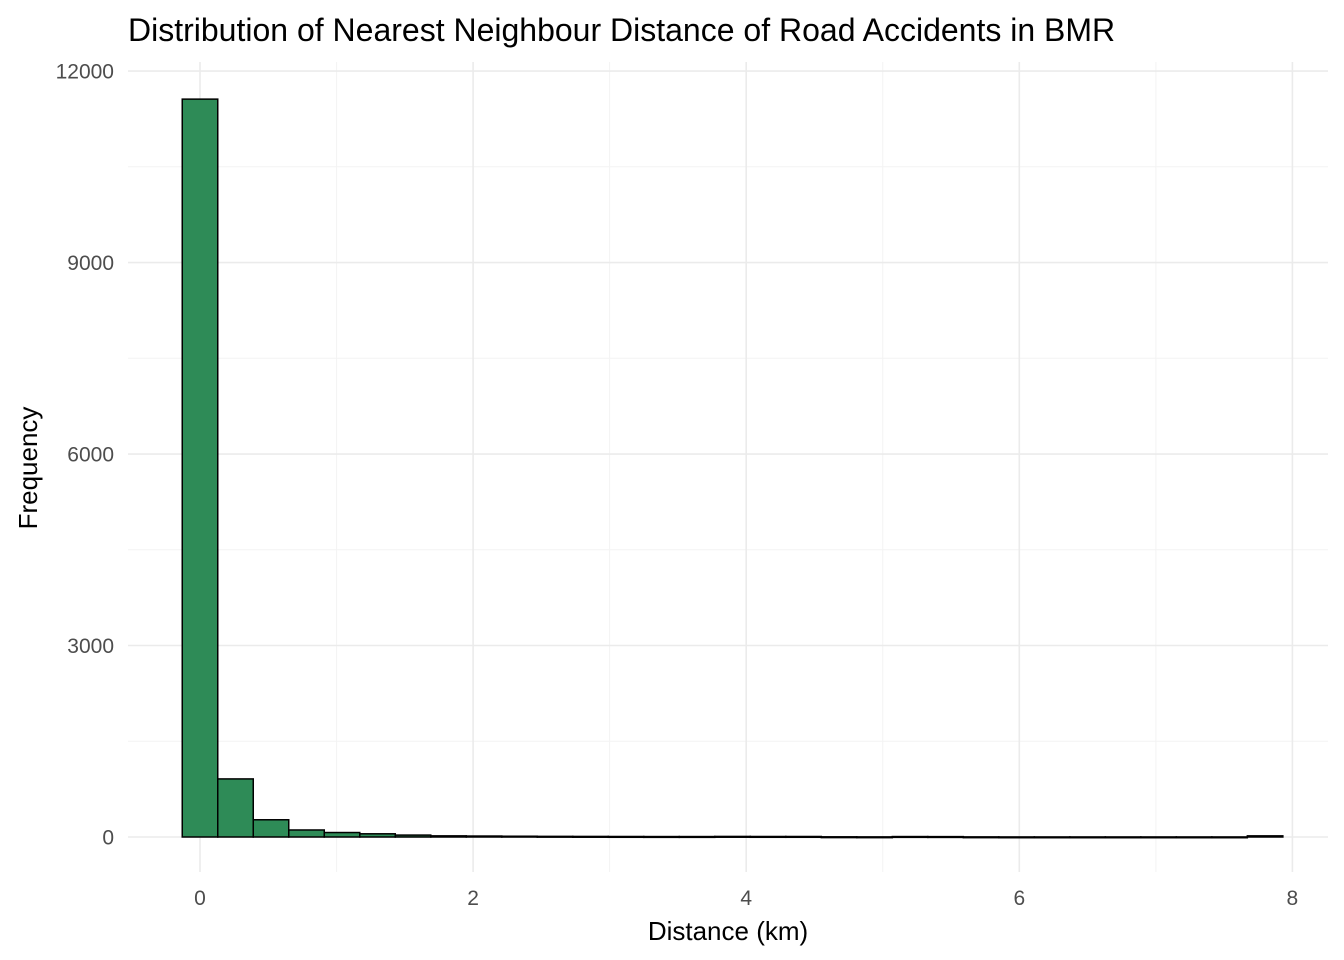 The image size is (1344, 960). I want to click on y-axis-title: Frequency, so click(28, 468).